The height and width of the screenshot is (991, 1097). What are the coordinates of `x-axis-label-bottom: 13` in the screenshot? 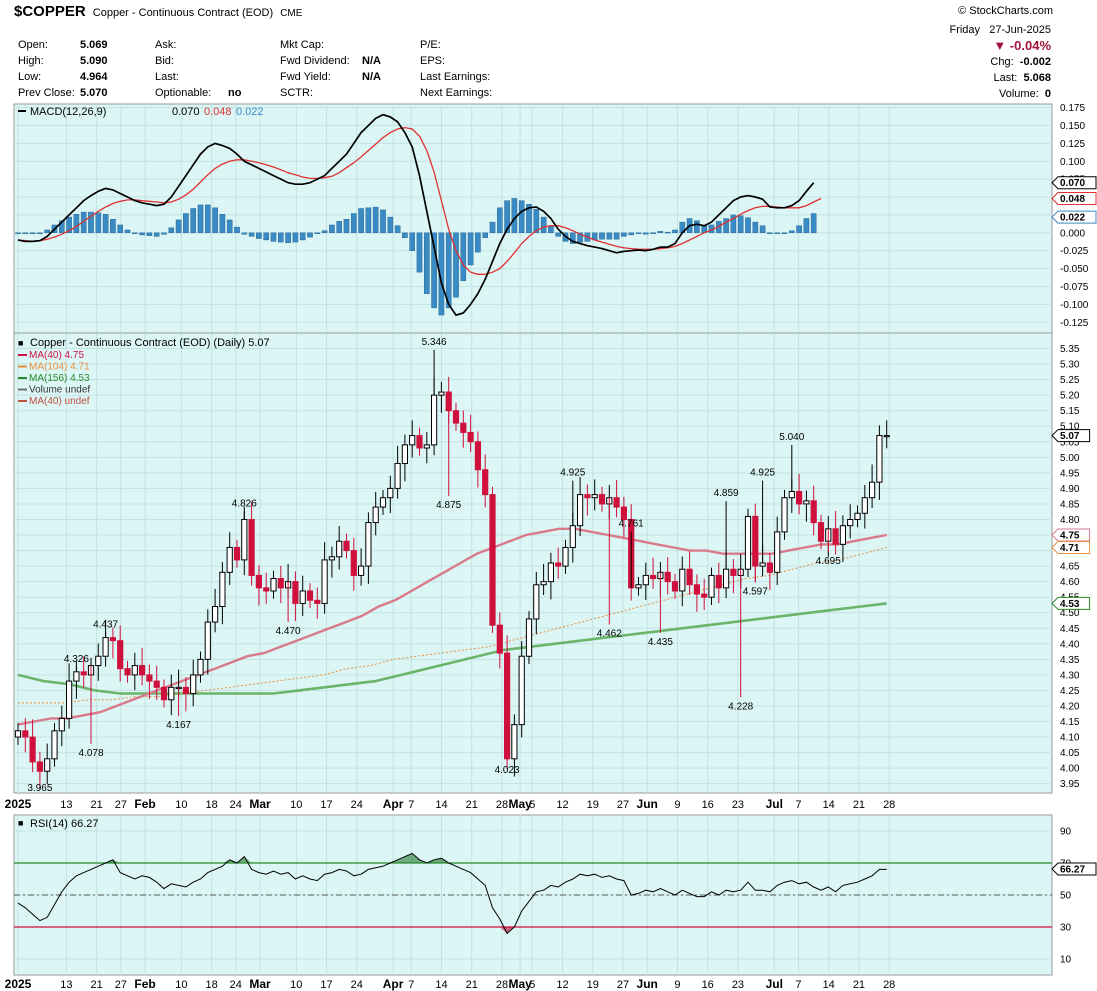 It's located at (66, 985).